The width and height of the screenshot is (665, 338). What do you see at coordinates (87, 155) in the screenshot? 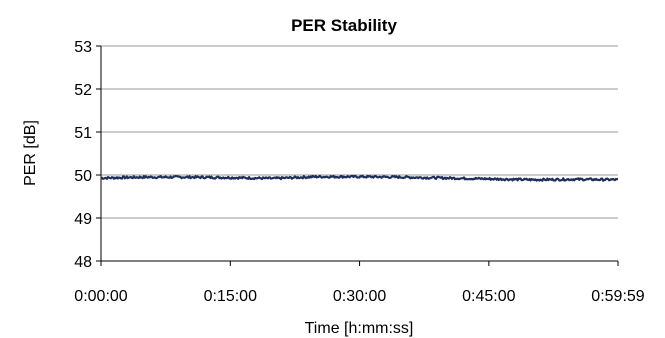
I see `y-axis-ticks: 48 49 50 51 52 53` at bounding box center [87, 155].